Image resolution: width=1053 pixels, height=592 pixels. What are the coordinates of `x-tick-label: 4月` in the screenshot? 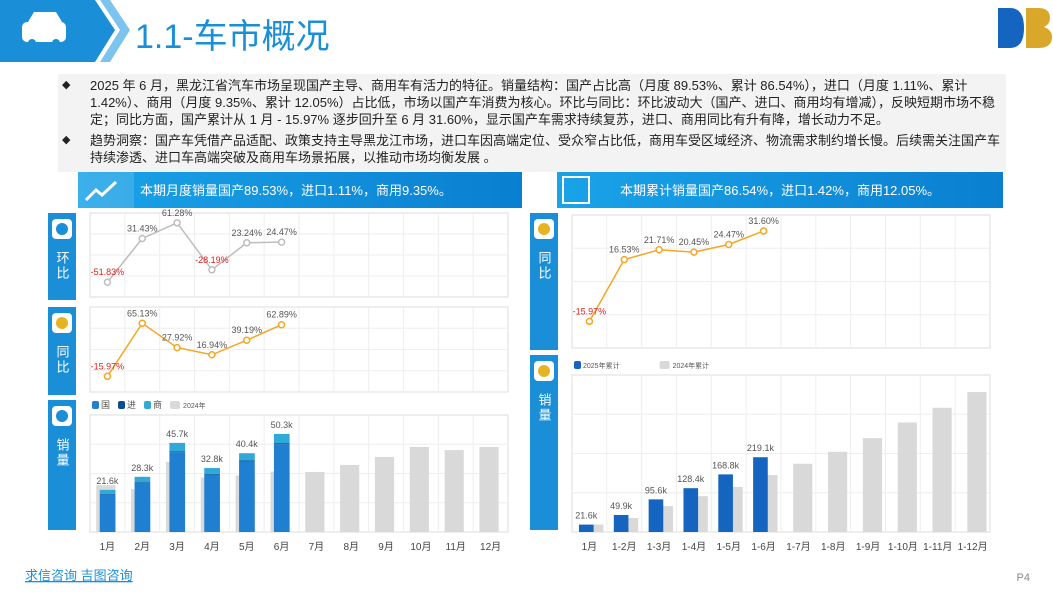 It's located at (212, 547).